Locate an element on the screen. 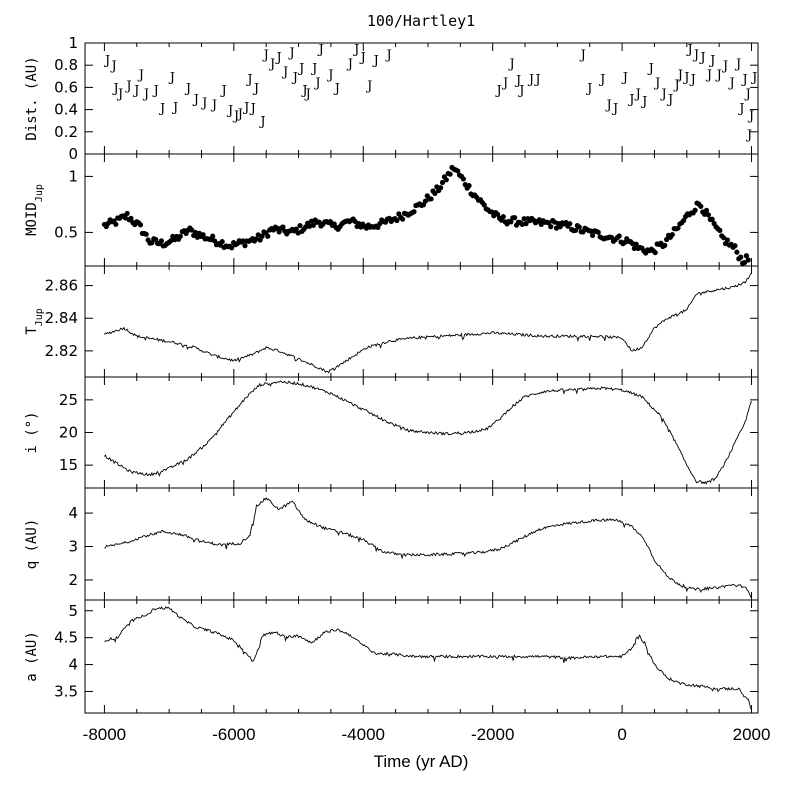 This screenshot has height=797, width=797. panel-a: 3.5 4 4.5 5 a (AU) is located at coordinates (391, 656).